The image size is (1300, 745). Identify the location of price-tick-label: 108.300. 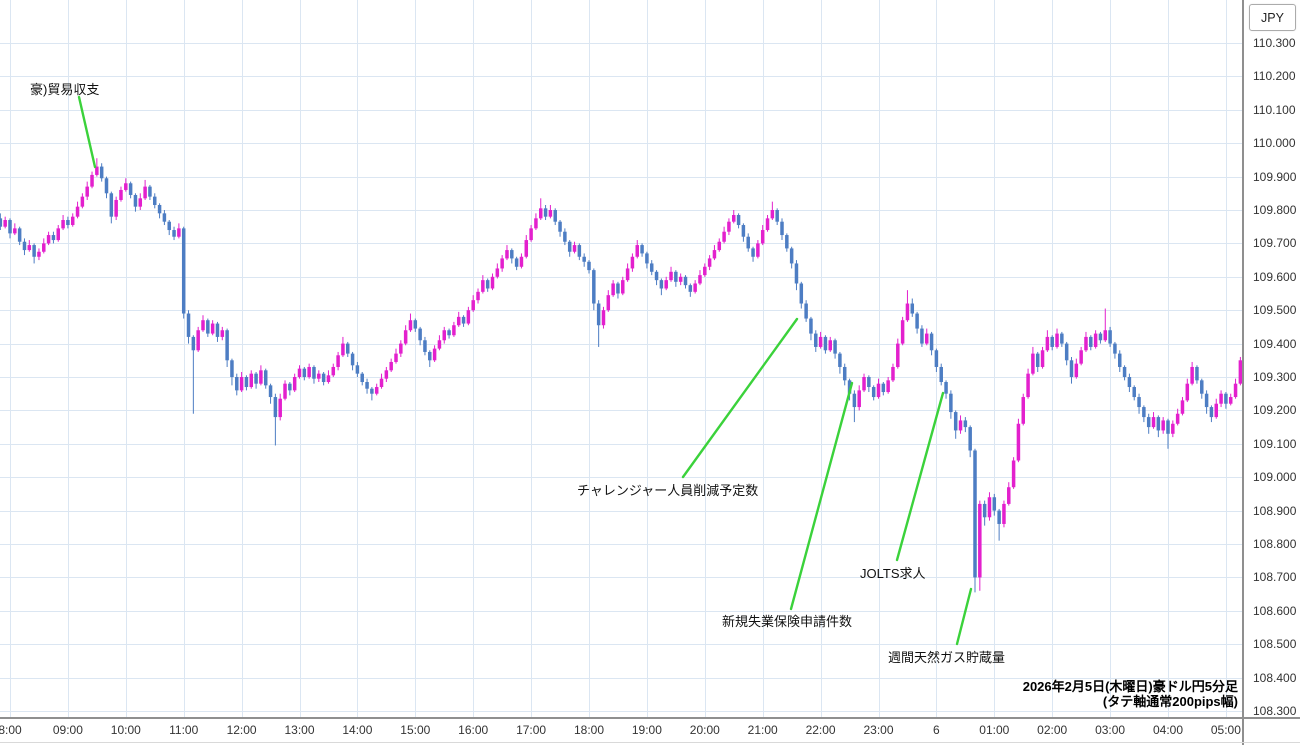
(1275, 711).